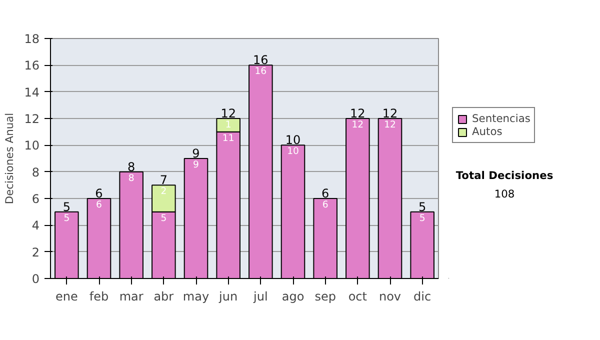 Image resolution: width=600 pixels, height=340 pixels. I want to click on y-tick-label: 14, so click(32, 92).